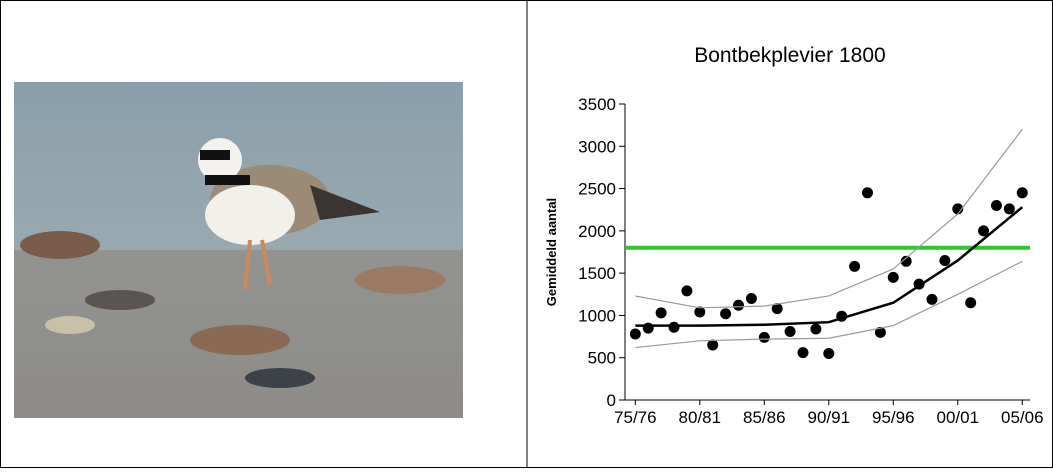  What do you see at coordinates (700, 417) in the screenshot?
I see `x-tick-label: 80/81` at bounding box center [700, 417].